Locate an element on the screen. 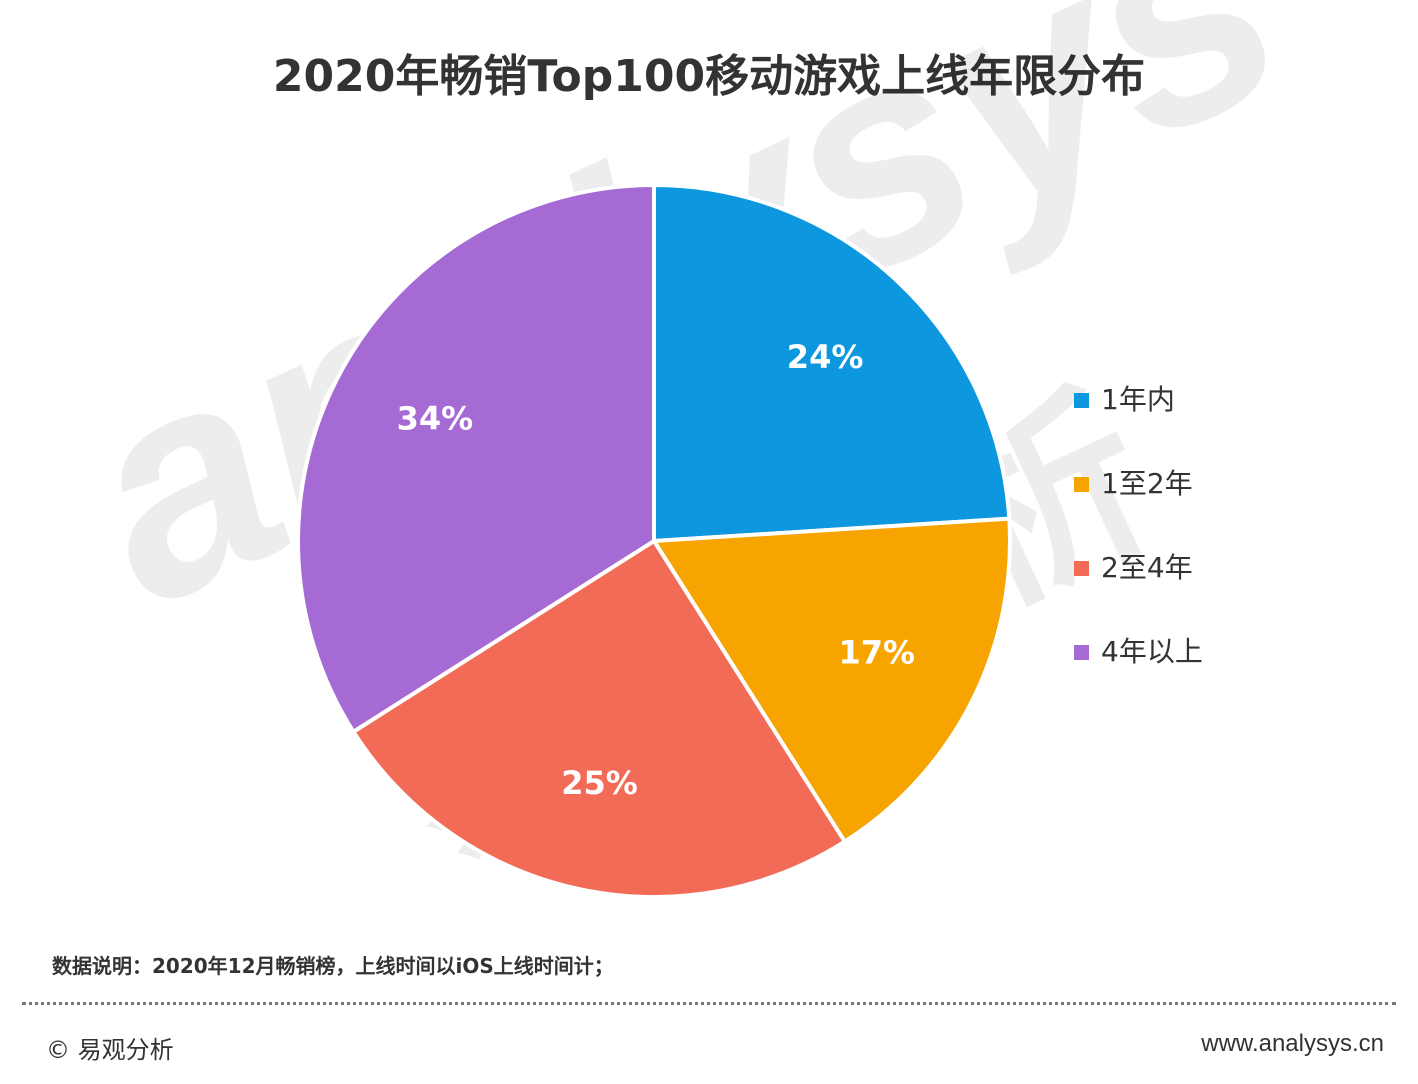 The width and height of the screenshot is (1418, 1084). legend-item-1: 1年内 is located at coordinates (1138, 420).